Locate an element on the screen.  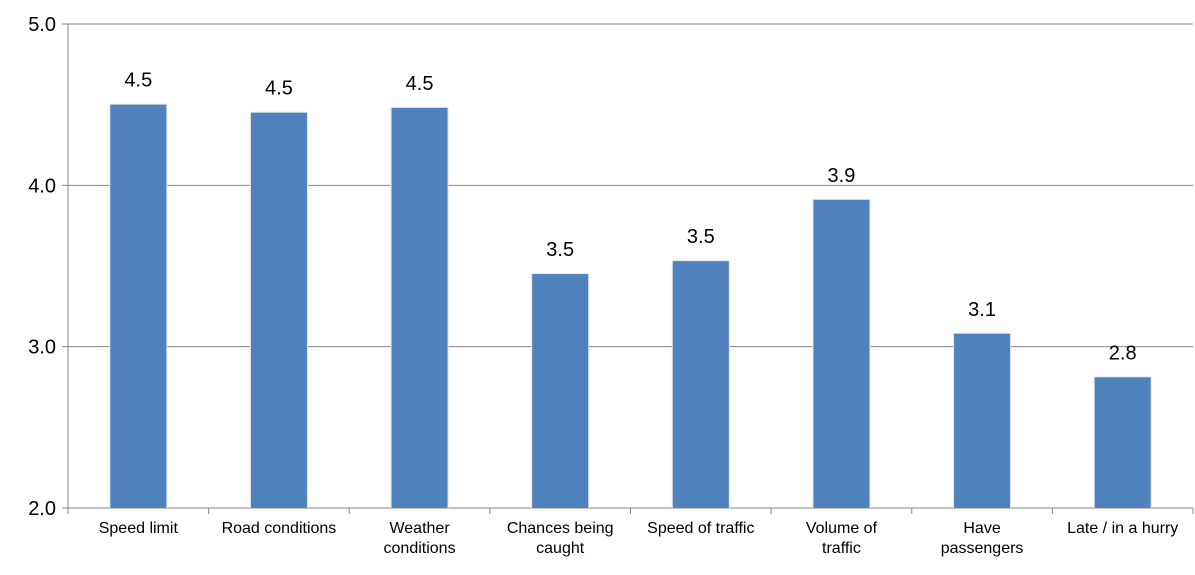
x-tick-label: Late / in a hurry is located at coordinates (1122, 528).